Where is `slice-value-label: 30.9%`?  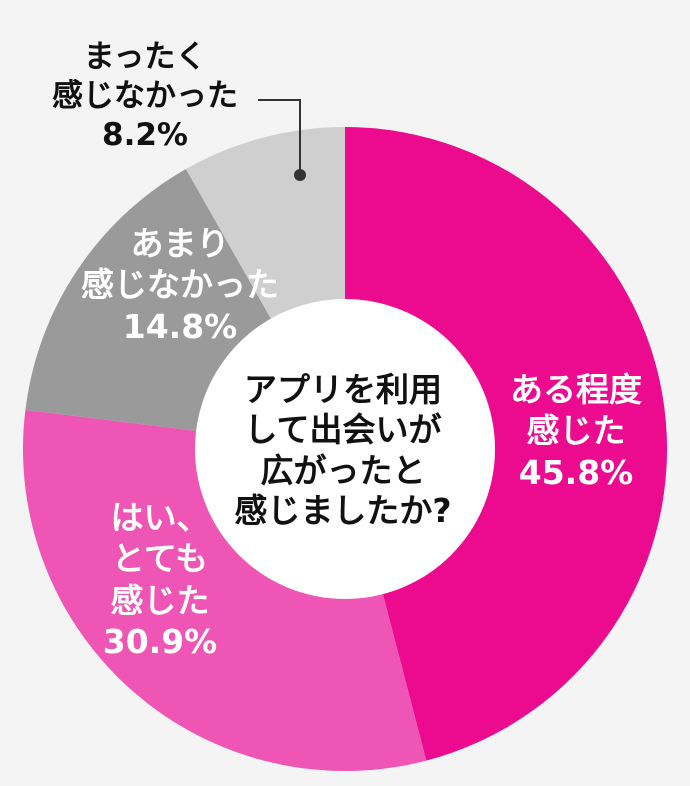 slice-value-label: 30.9% is located at coordinates (160, 641).